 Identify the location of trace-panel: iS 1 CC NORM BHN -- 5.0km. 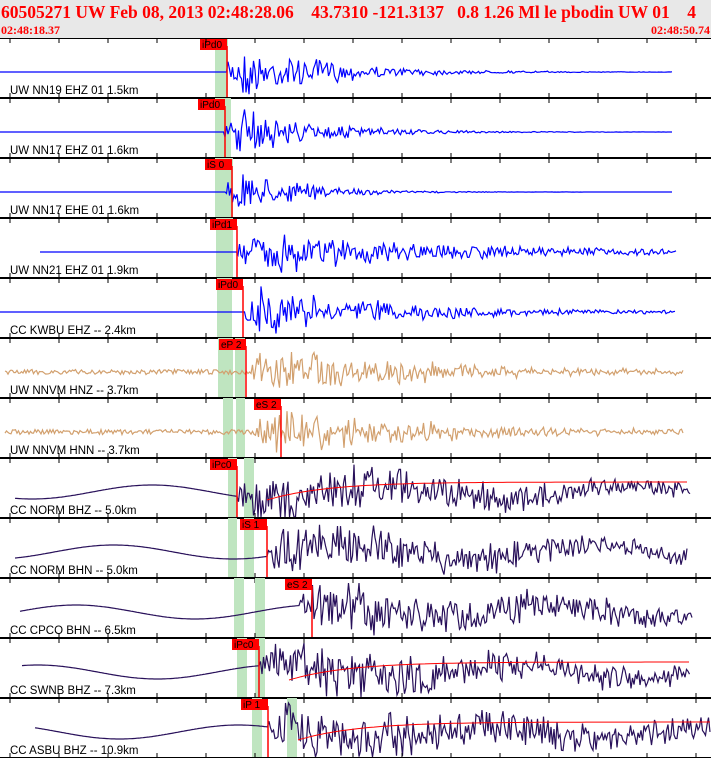
(355, 550).